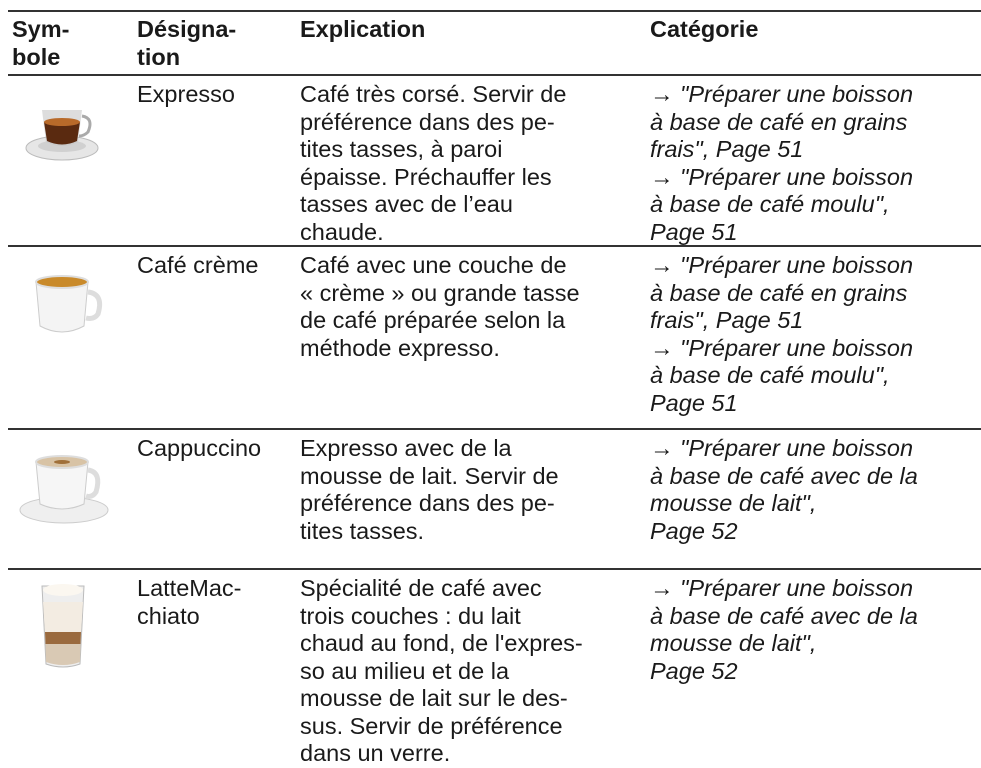  Describe the element at coordinates (375, 753) in the screenshot. I see `text-line: dans un verre.` at that location.